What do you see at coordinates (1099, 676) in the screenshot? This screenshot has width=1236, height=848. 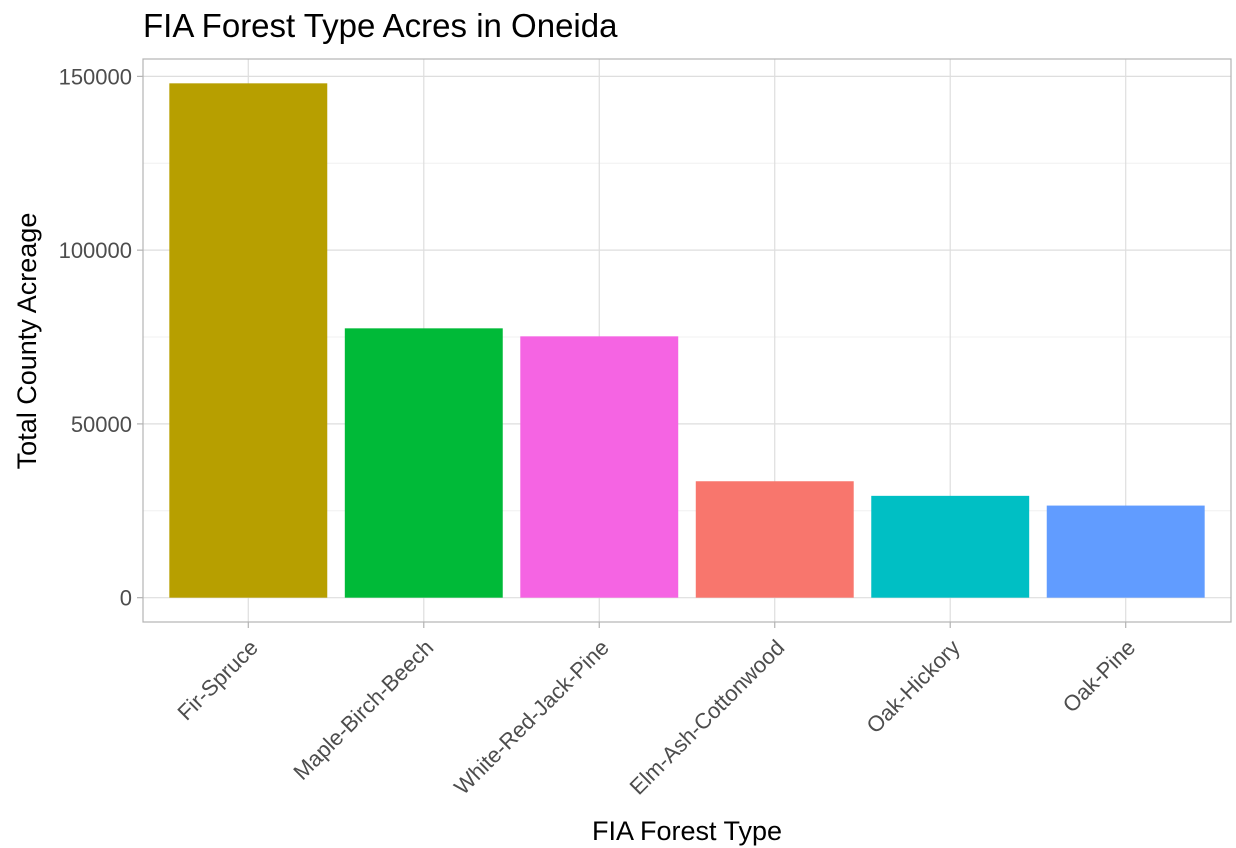 I see `x-tick-label: Oak-Pine` at bounding box center [1099, 676].